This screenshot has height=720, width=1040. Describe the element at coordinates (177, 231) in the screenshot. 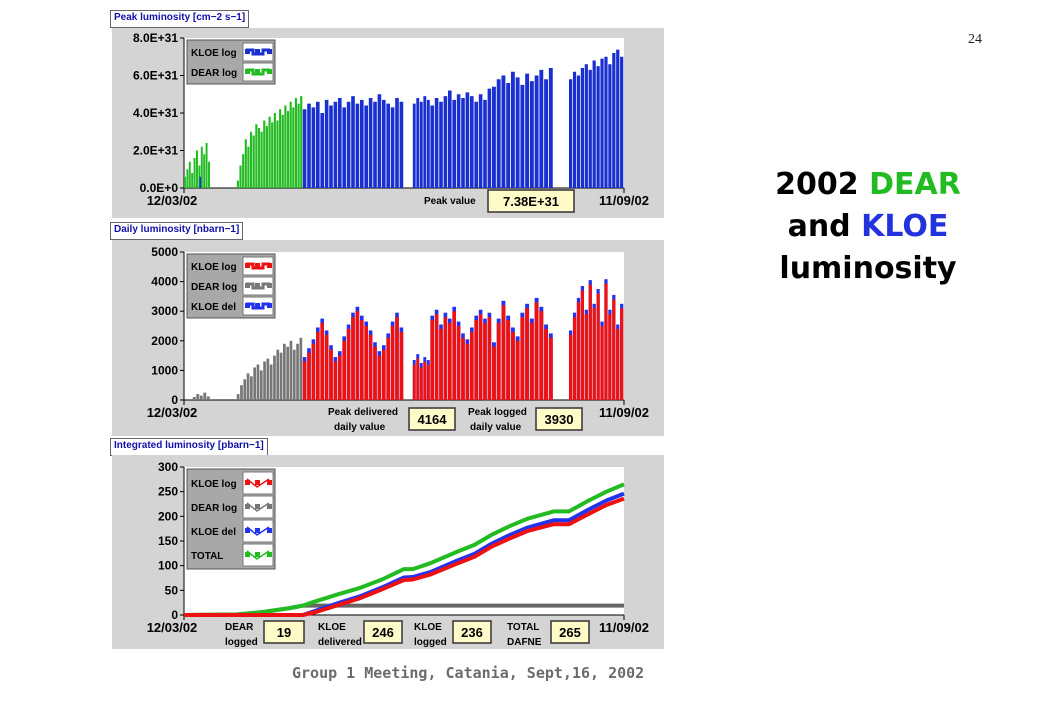

I see `daily-chart-title: Daily luminosity [nbarn−1]` at that location.